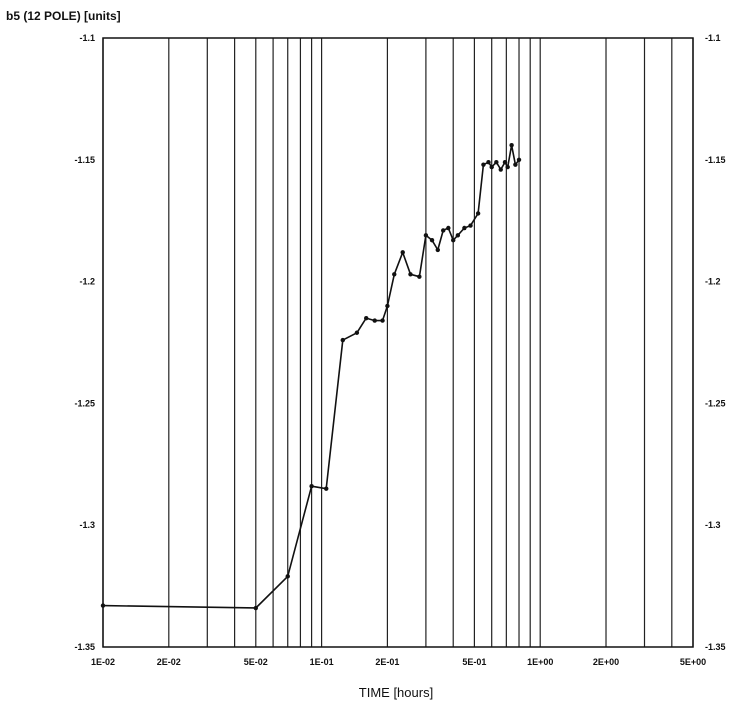 This screenshot has width=731, height=705. I want to click on y-tick-label-right: -1.35, so click(715, 647).